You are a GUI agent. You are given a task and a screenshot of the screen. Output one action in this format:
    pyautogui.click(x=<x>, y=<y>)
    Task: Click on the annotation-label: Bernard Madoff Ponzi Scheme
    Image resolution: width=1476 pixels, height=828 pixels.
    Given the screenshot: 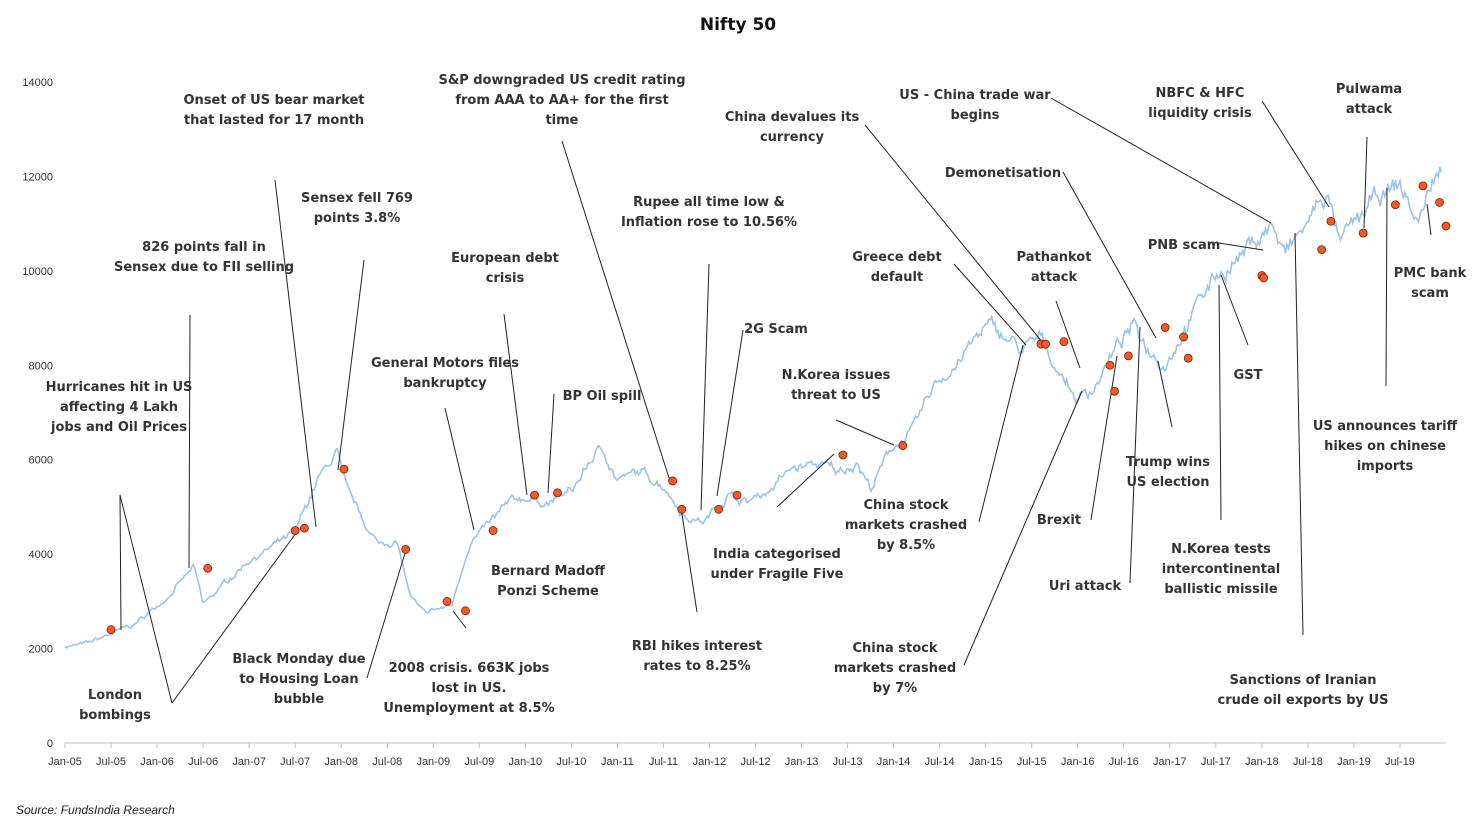 What is the action you would take?
    pyautogui.click(x=548, y=581)
    